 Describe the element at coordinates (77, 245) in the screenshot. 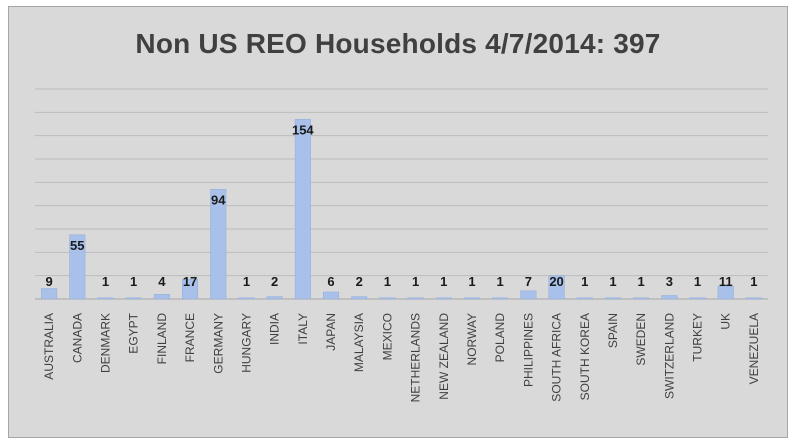

I see `data-label: 55` at that location.